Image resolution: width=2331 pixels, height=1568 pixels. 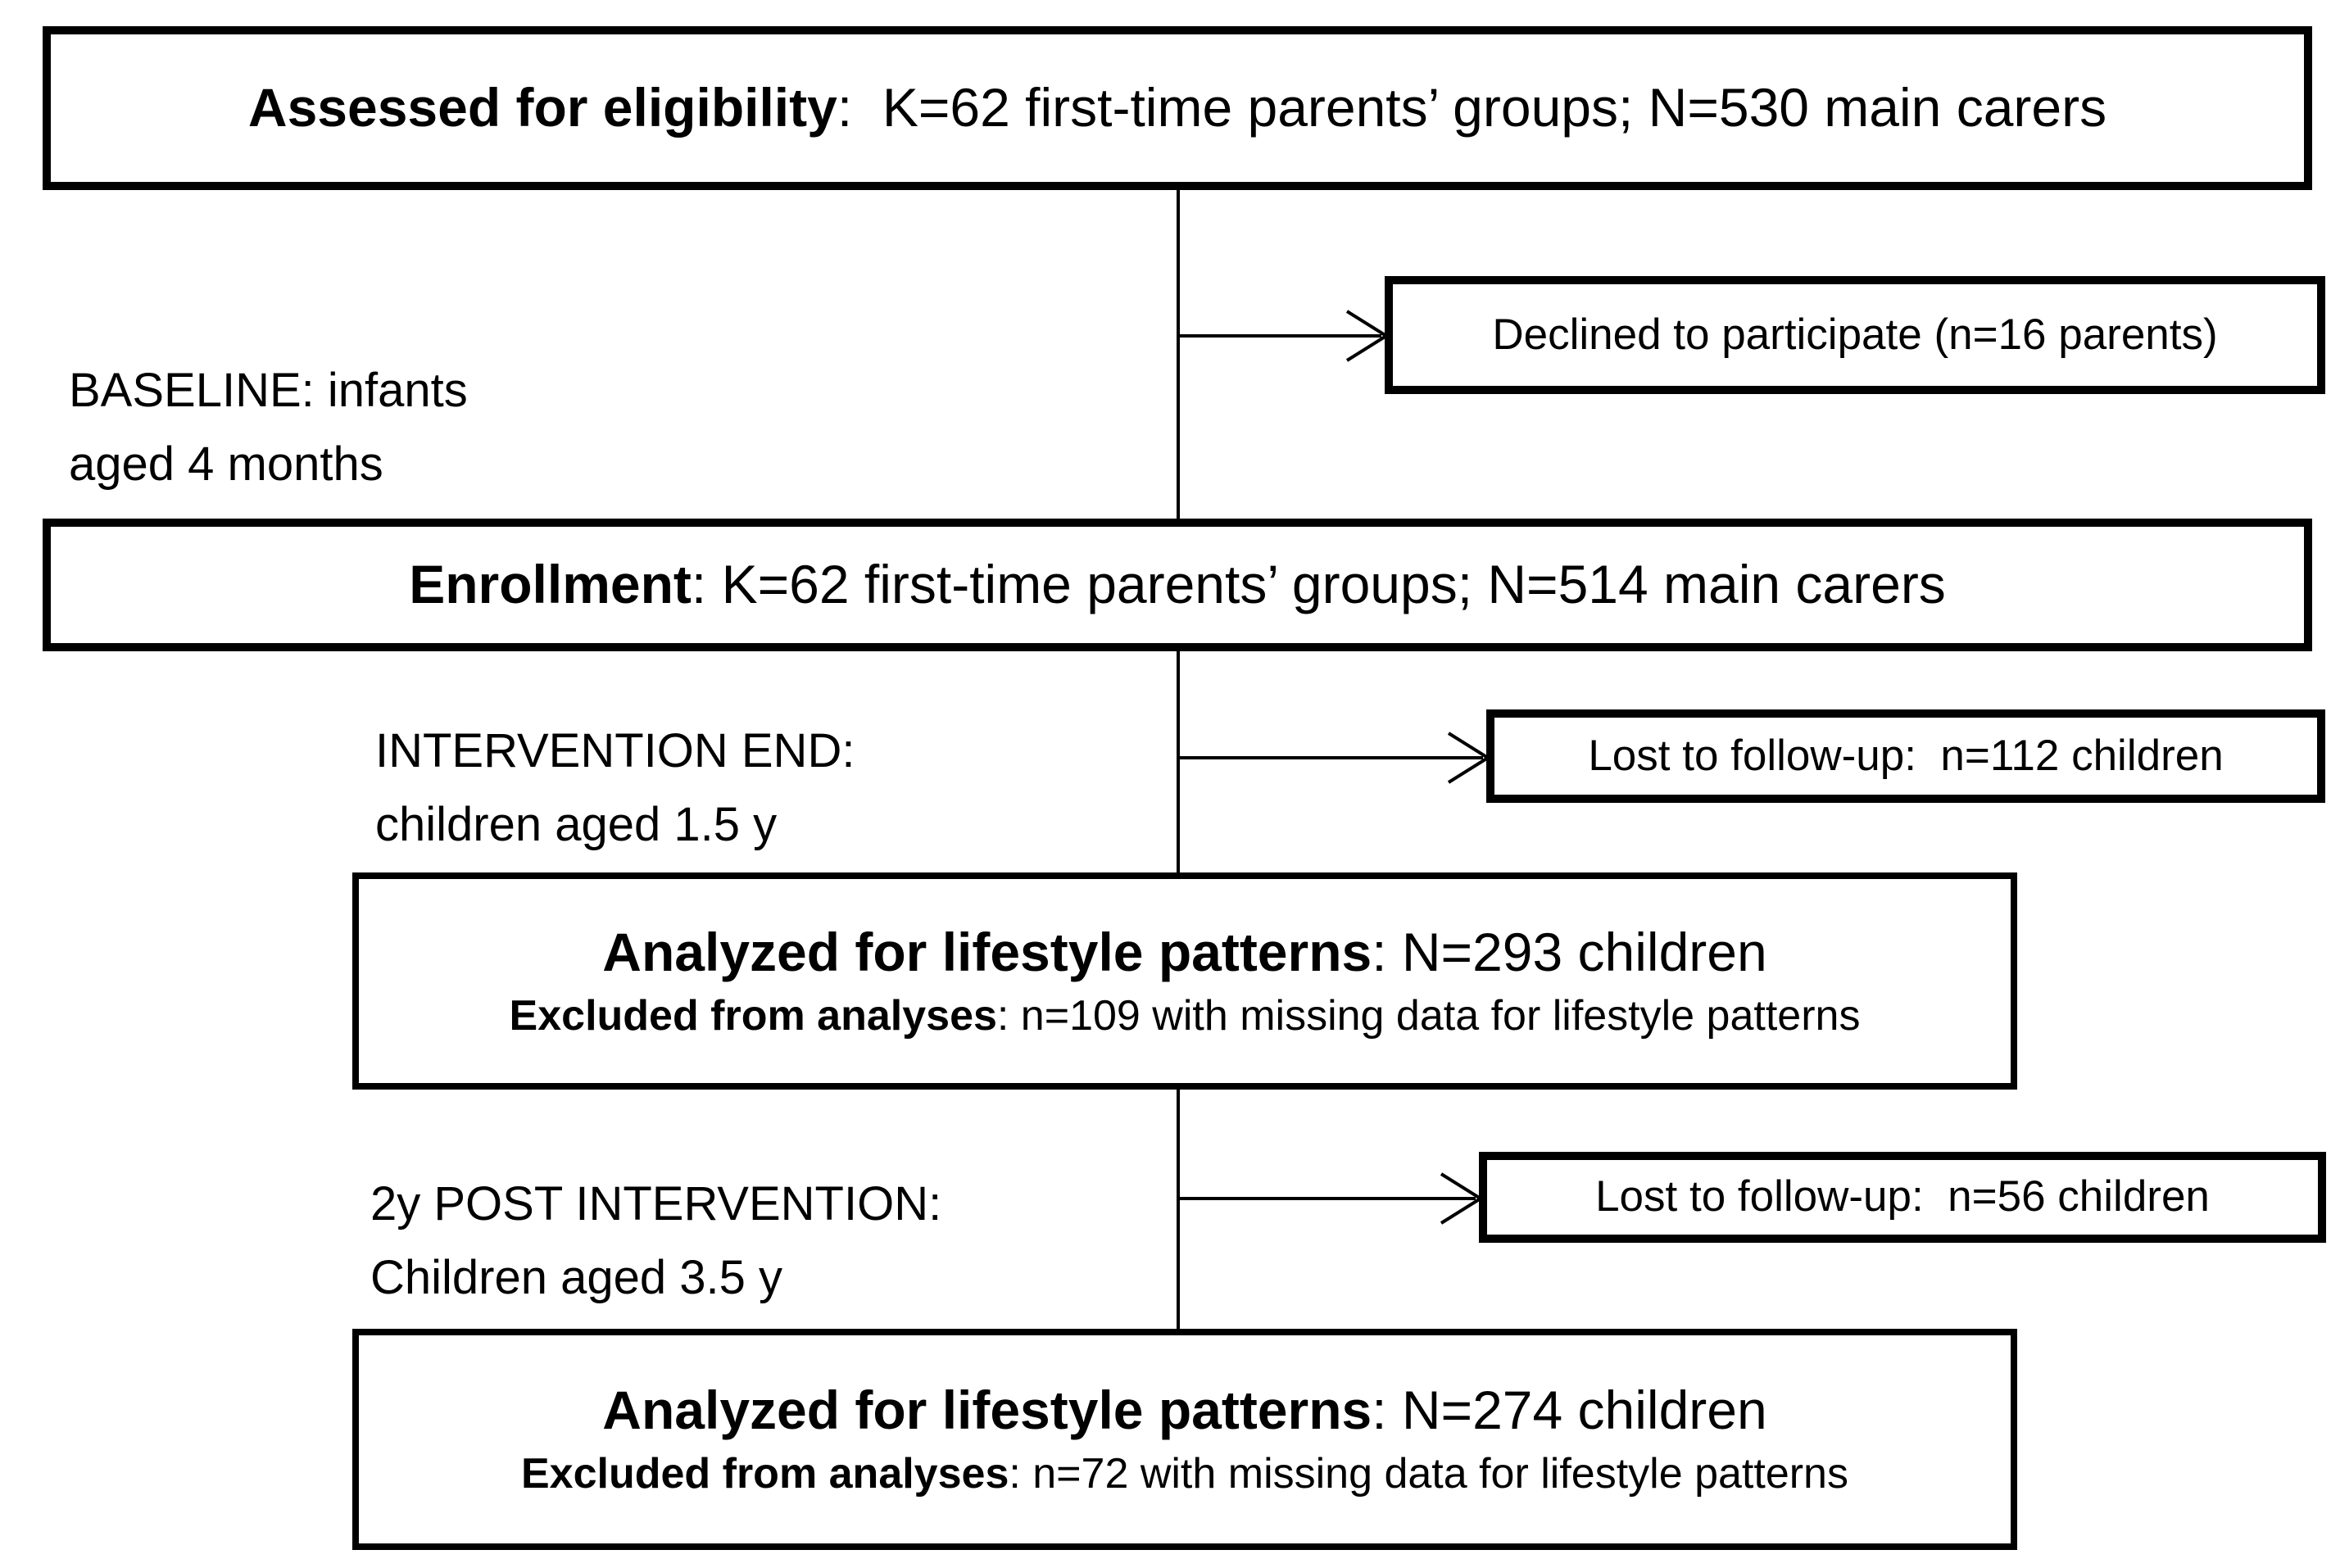 I want to click on analyzed-1-line2-bold: Excluded from analyses, so click(x=753, y=1016).